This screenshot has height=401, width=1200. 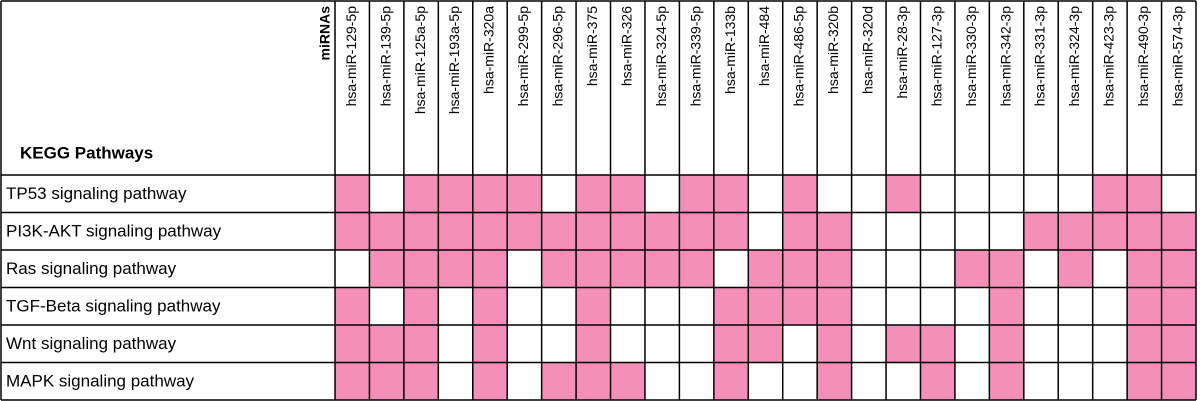 I want to click on column-label: hsa-miR-28-3p, so click(x=902, y=52).